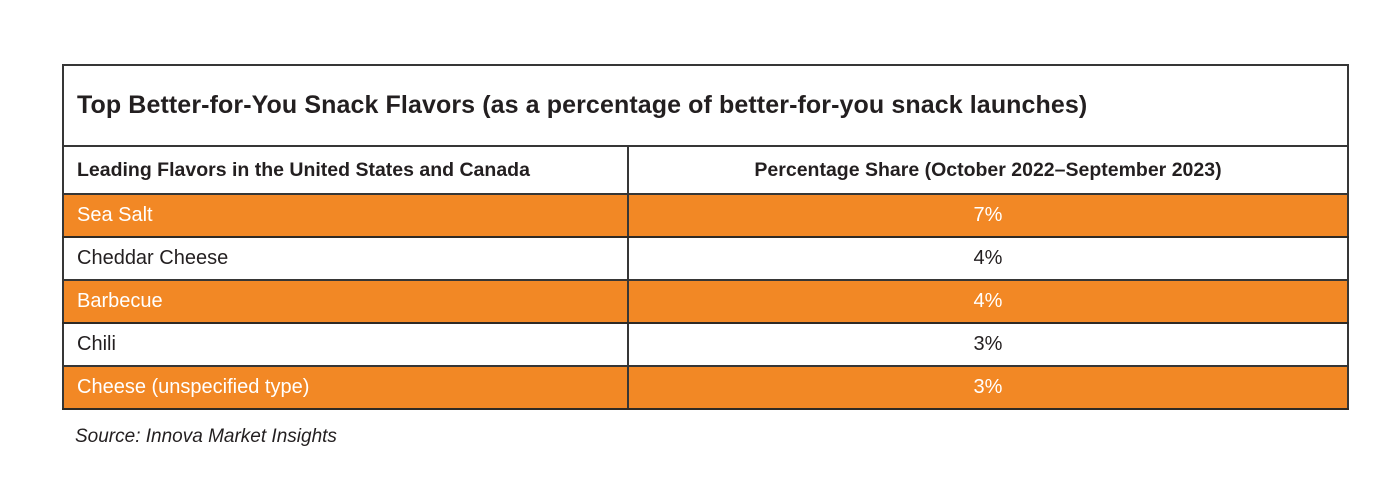  Describe the element at coordinates (345, 301) in the screenshot. I see `flavor-cell: Barbecue` at that location.